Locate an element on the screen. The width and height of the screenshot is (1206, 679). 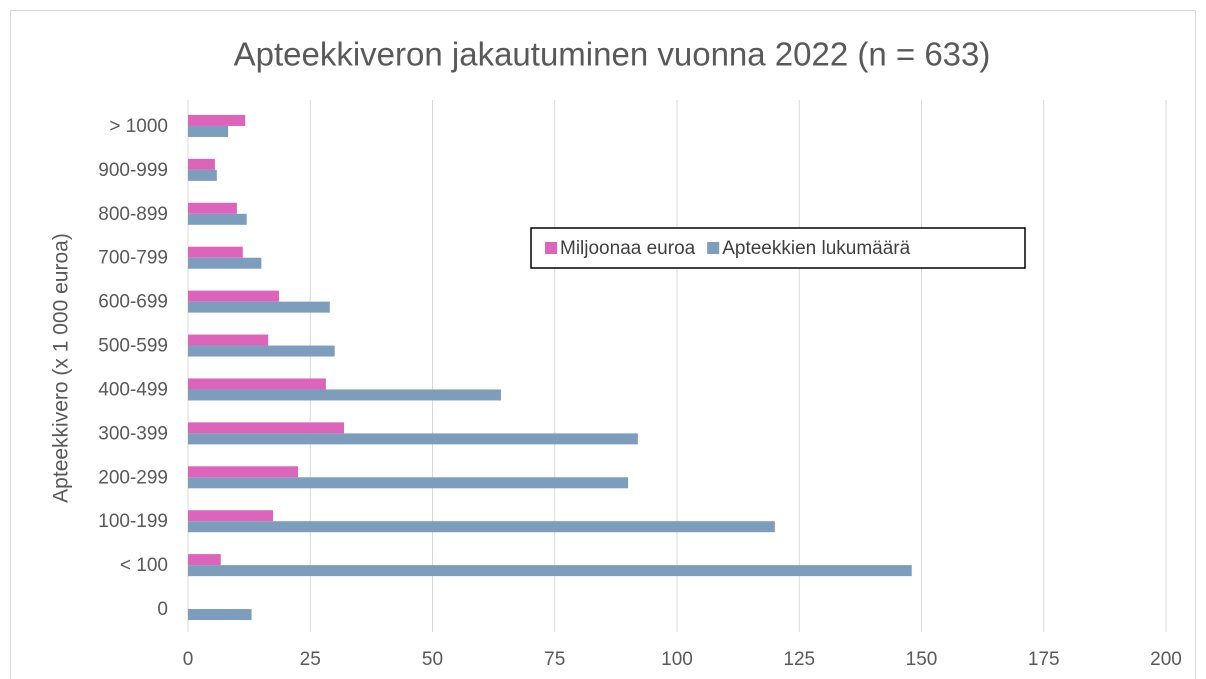
x-tick-label: 75 is located at coordinates (554, 659).